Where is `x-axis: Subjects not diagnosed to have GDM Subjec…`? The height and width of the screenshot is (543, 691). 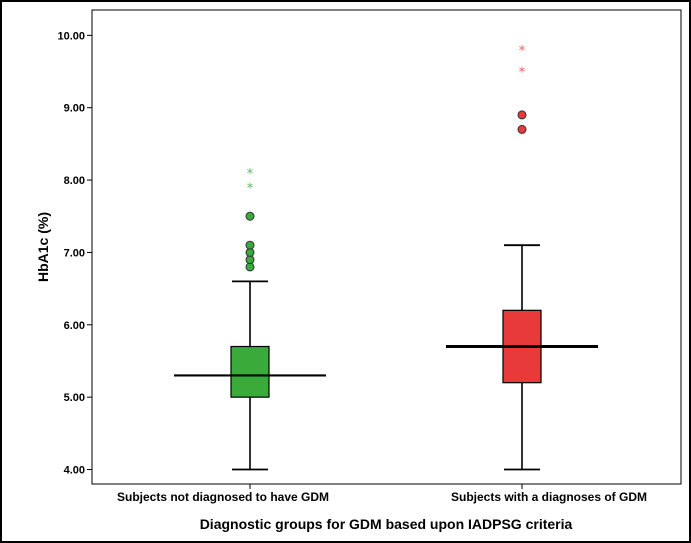 x-axis: Subjects not diagnosed to have GDM Subjec… is located at coordinates (382, 494).